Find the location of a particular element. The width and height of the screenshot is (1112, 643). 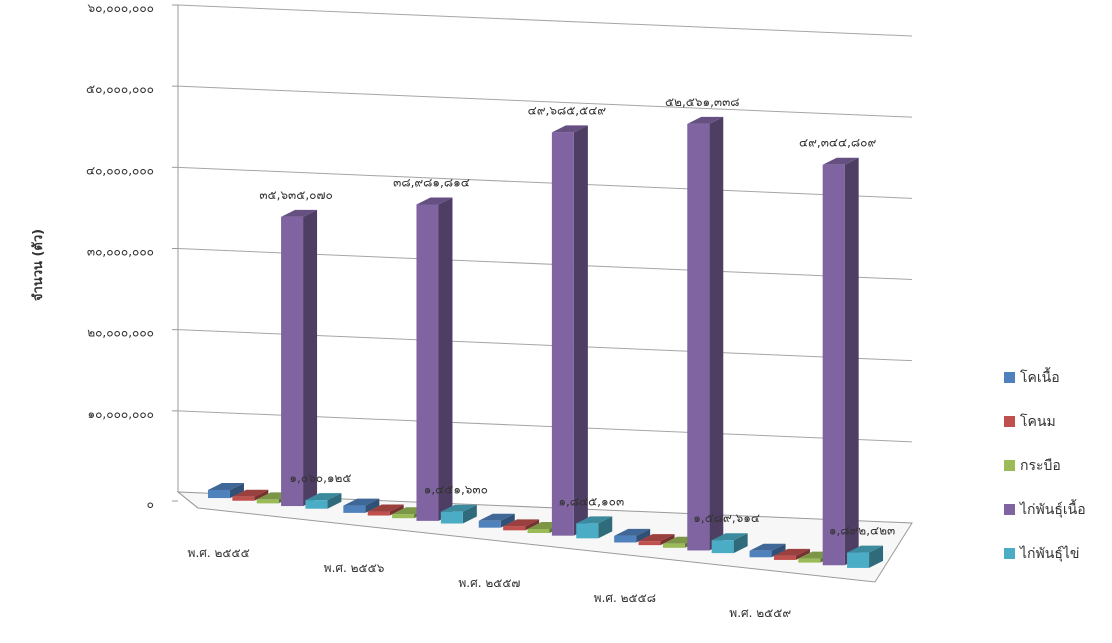

bar-โคนม-พ.ศ. ๒๕๕๕ is located at coordinates (250, 495).